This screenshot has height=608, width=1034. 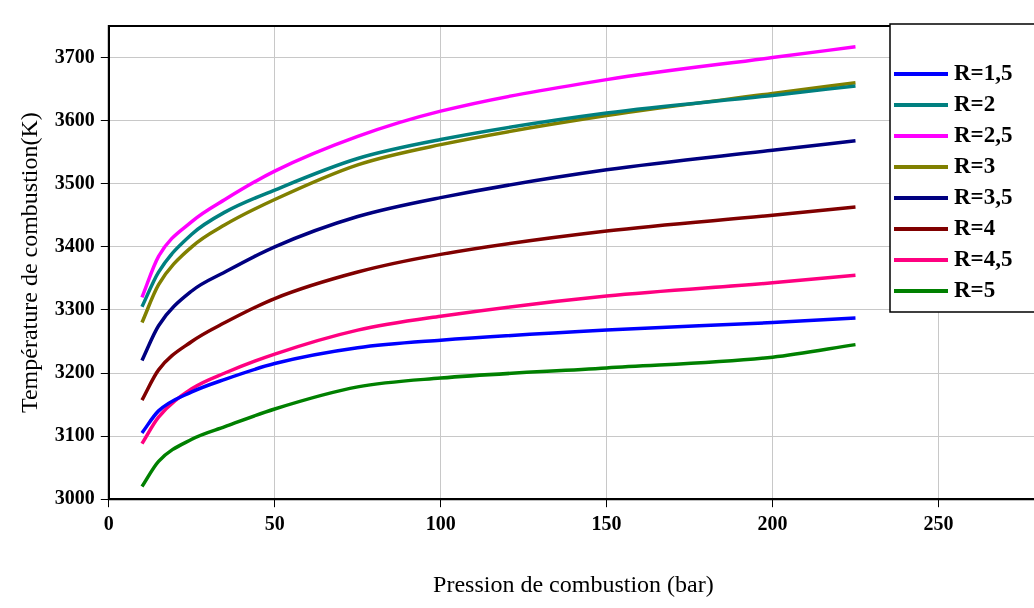 I want to click on x-tick-label: 200, so click(x=772, y=523).